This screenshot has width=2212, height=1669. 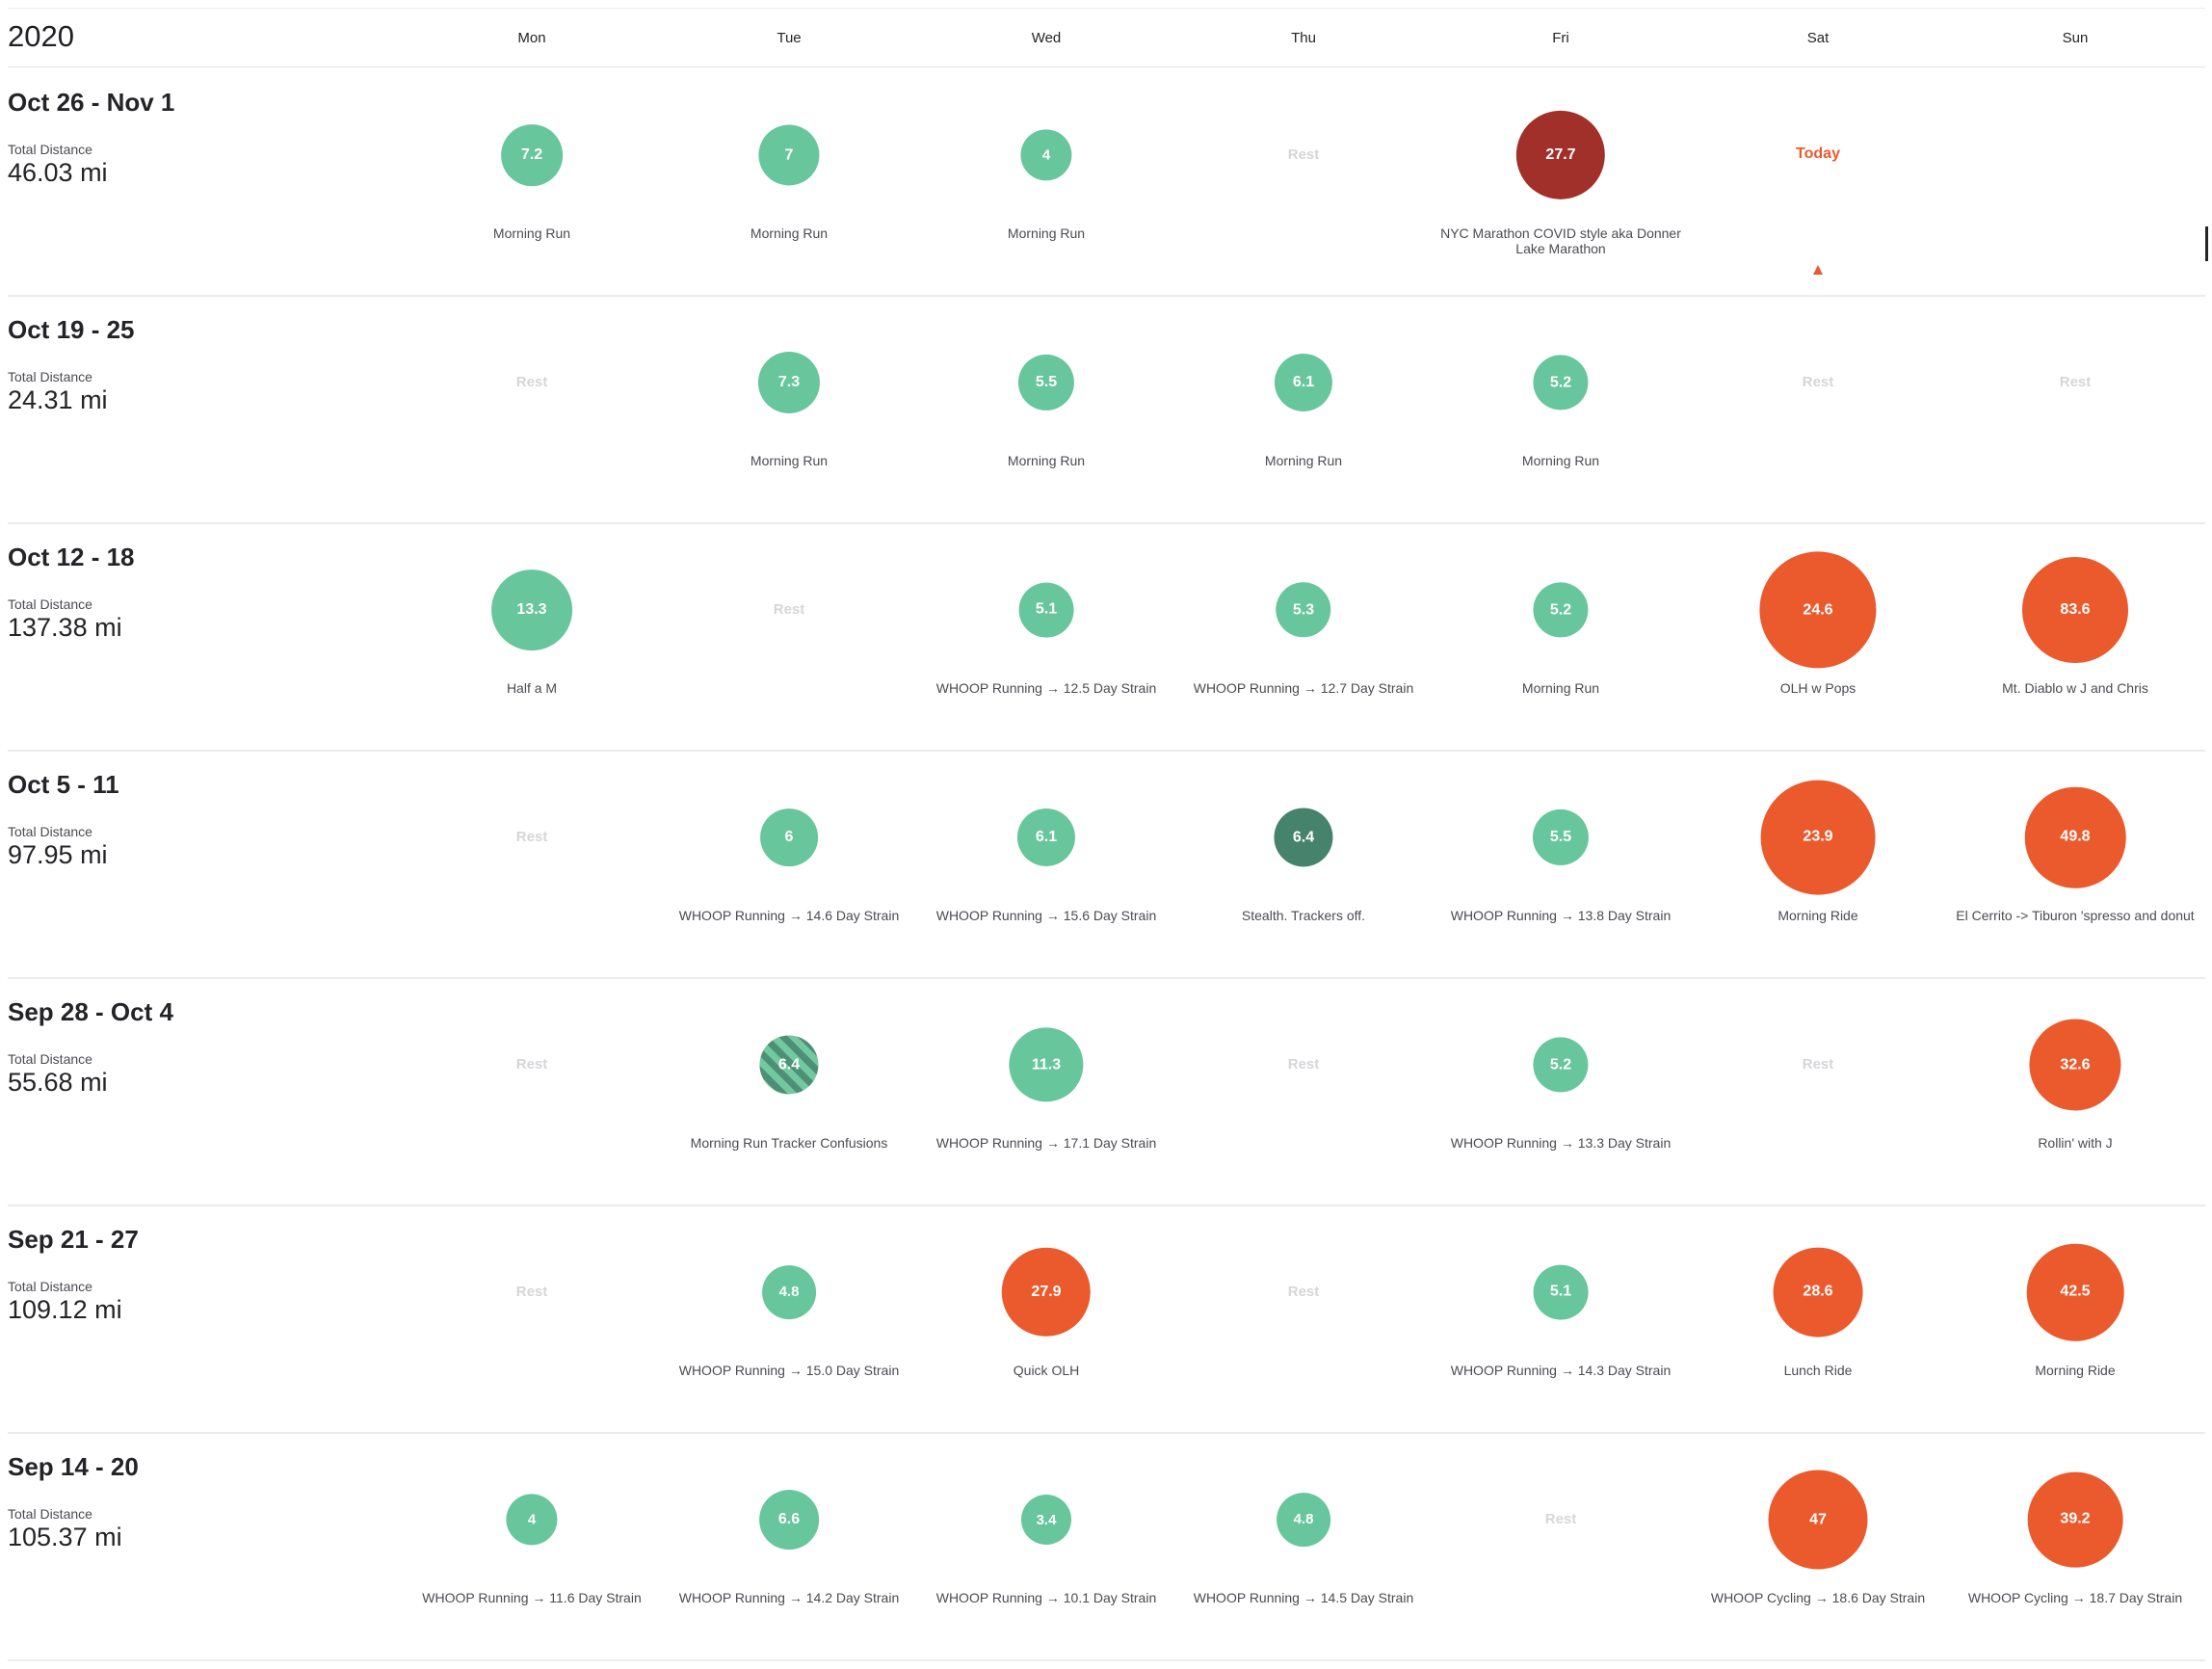 I want to click on day-cell-fri: 5.2 Morning Run, so click(x=1560, y=636).